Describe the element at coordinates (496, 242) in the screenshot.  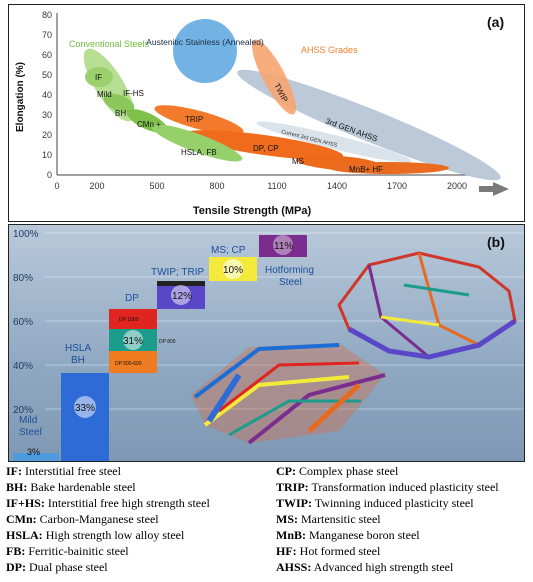
I see `panel-b-label: (b)` at that location.